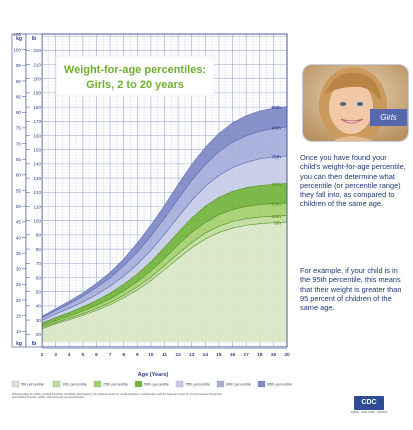  I want to click on x-tick-label: 6, so click(96, 355).